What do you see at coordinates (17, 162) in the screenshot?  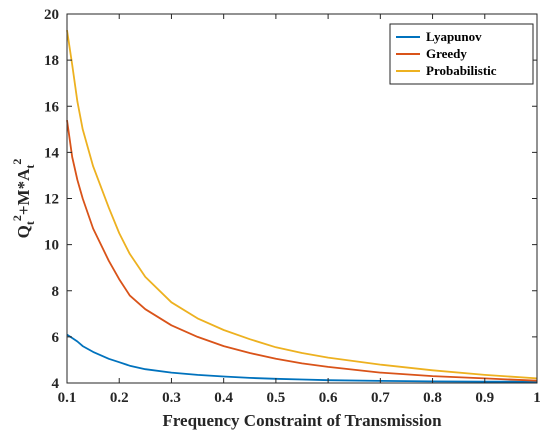 I see `y-title-sup-2: 2` at bounding box center [17, 162].